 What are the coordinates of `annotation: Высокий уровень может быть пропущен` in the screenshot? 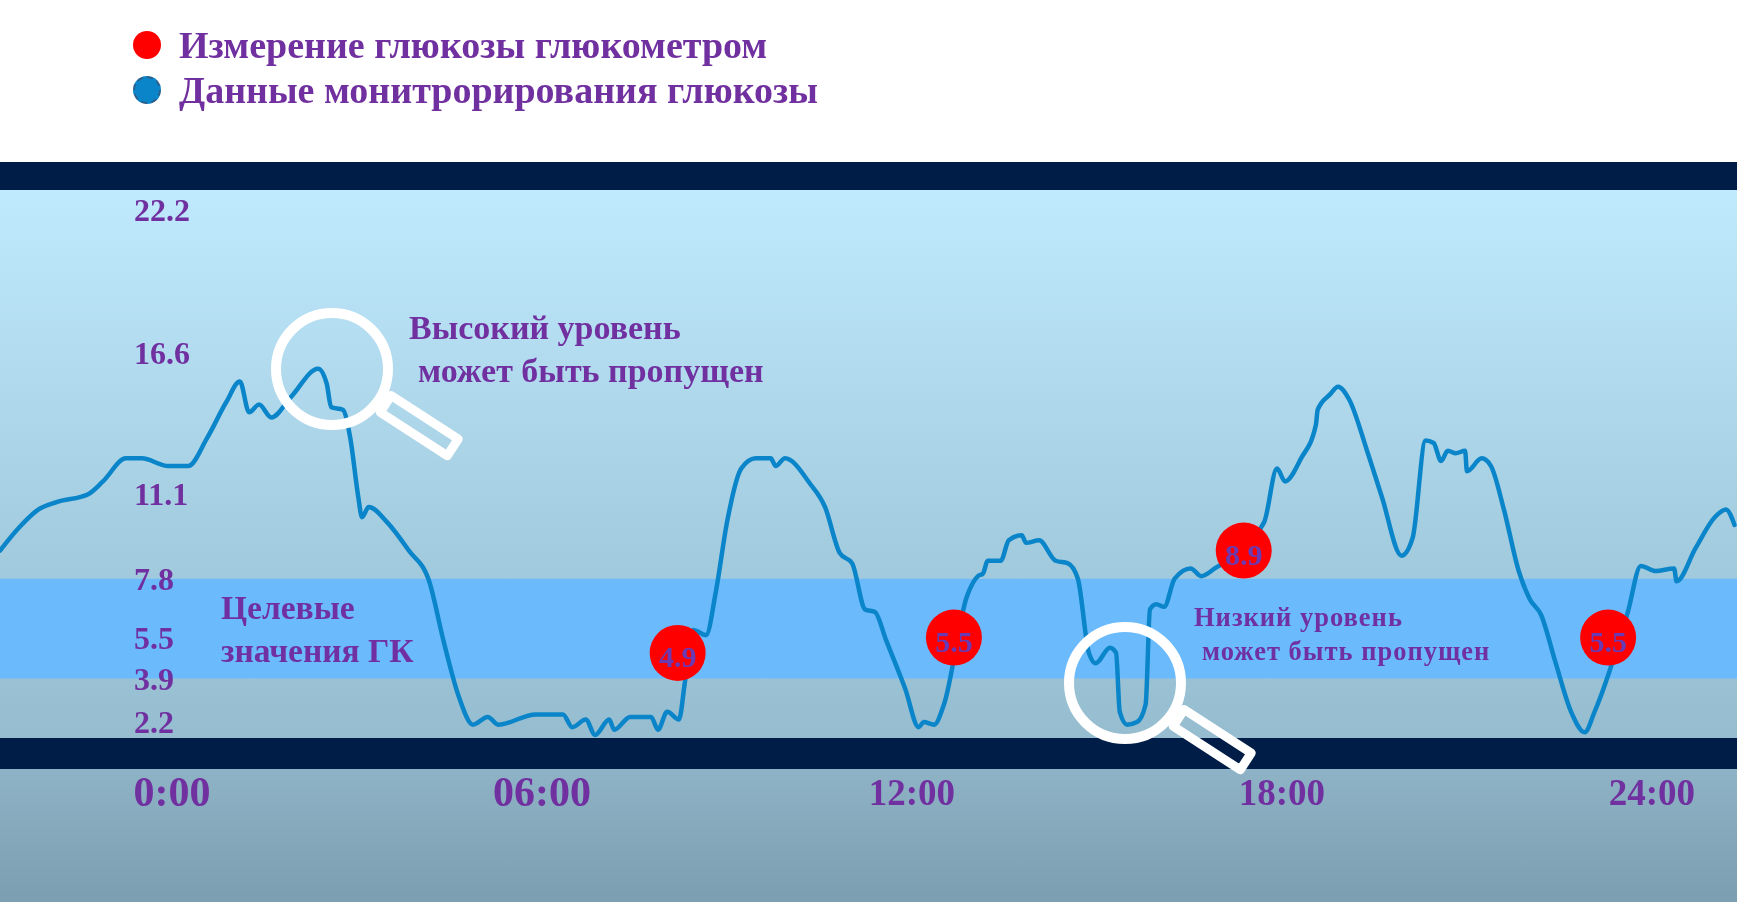 It's located at (586, 348).